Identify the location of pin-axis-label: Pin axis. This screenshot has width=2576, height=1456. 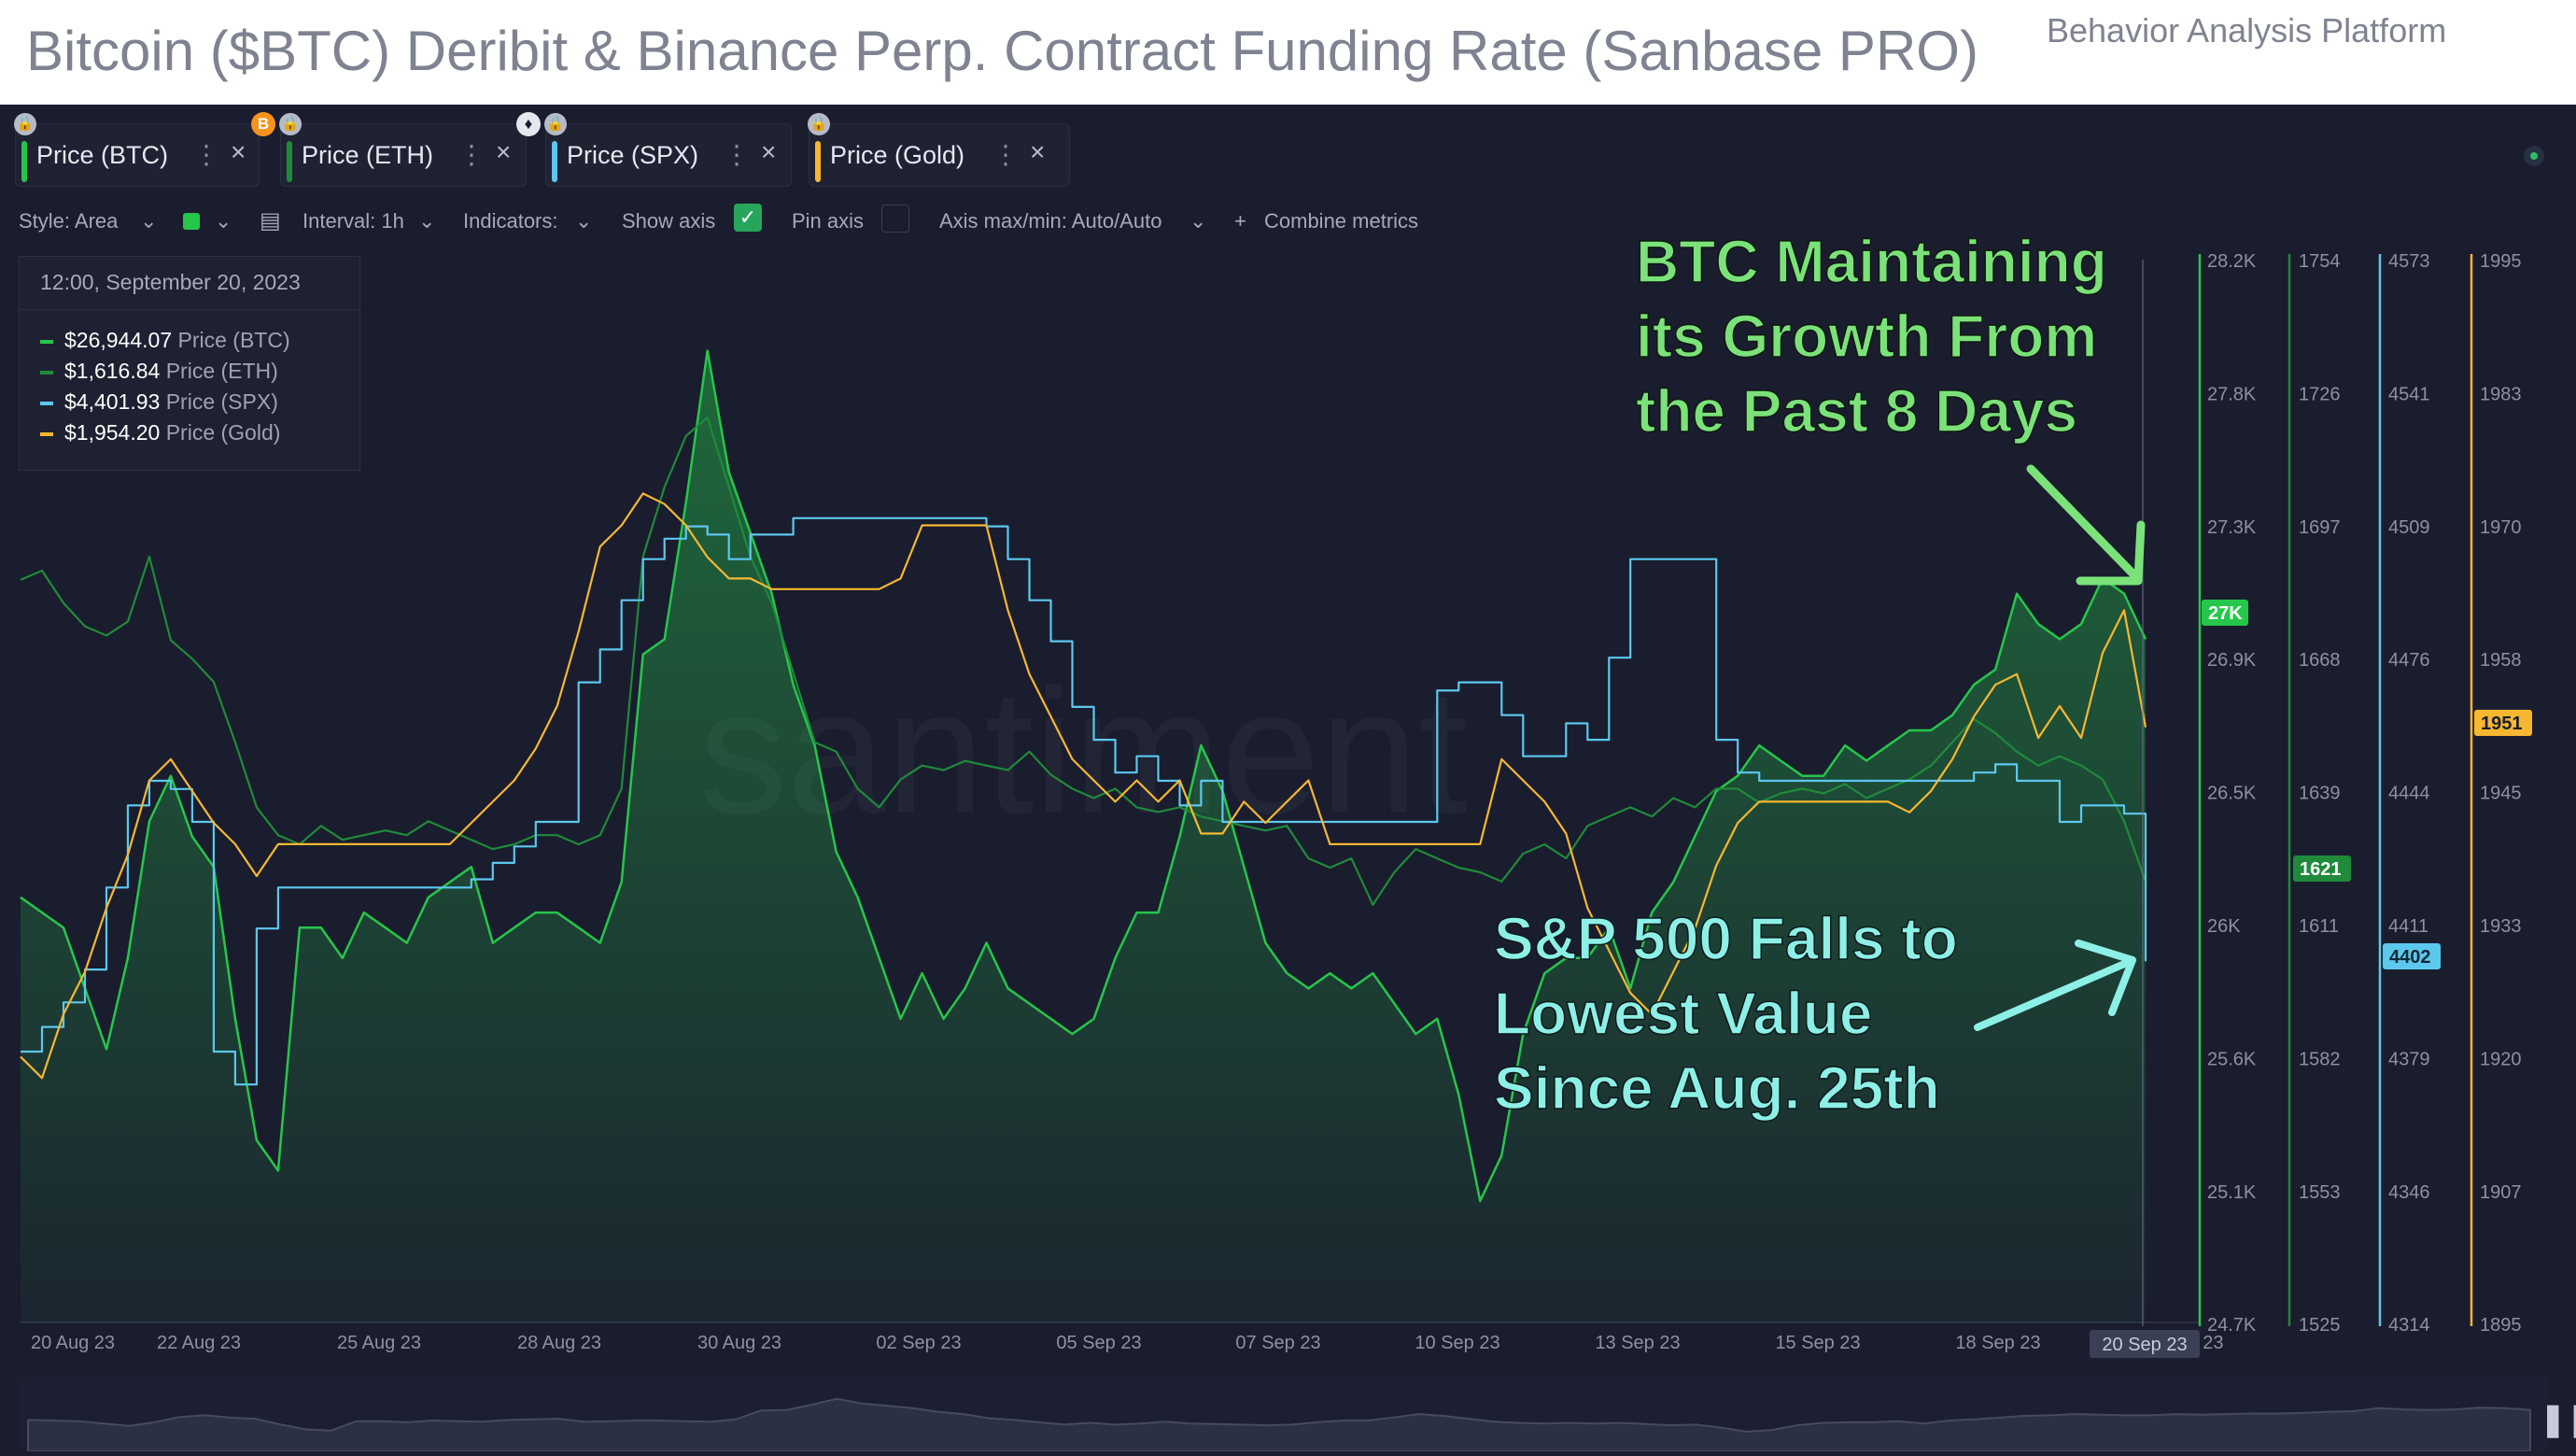
(828, 221).